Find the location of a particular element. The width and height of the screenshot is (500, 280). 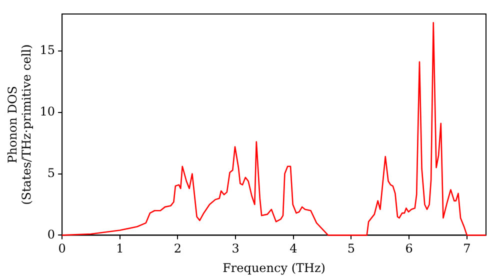

y-tick-label: 15 is located at coordinates (48, 49).